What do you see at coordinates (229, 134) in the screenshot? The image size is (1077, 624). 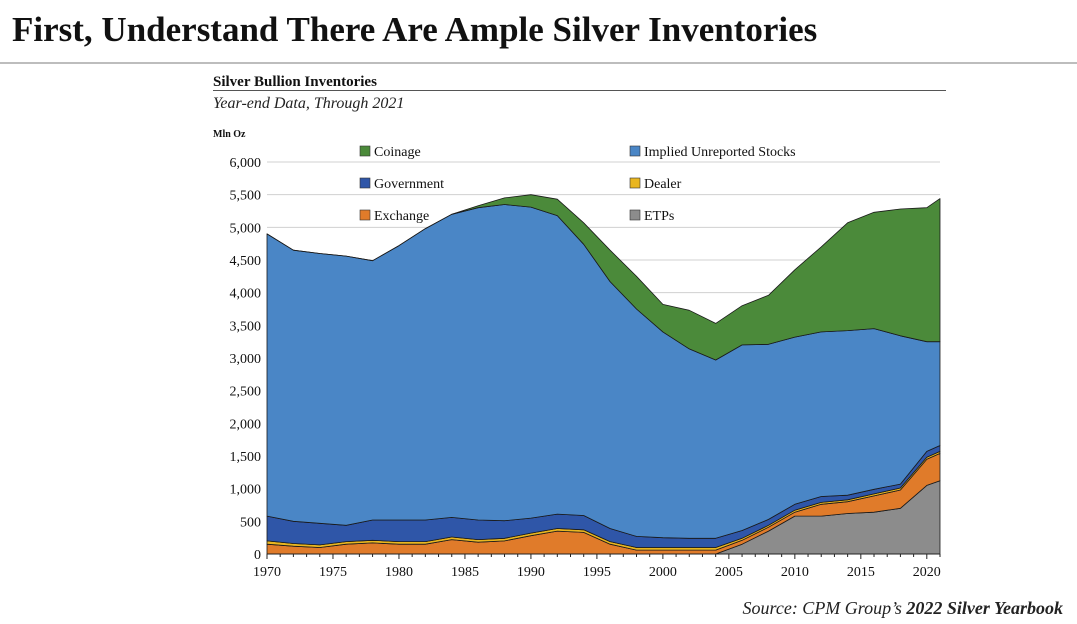 I see `y-axis-unit-label: Mln Oz` at bounding box center [229, 134].